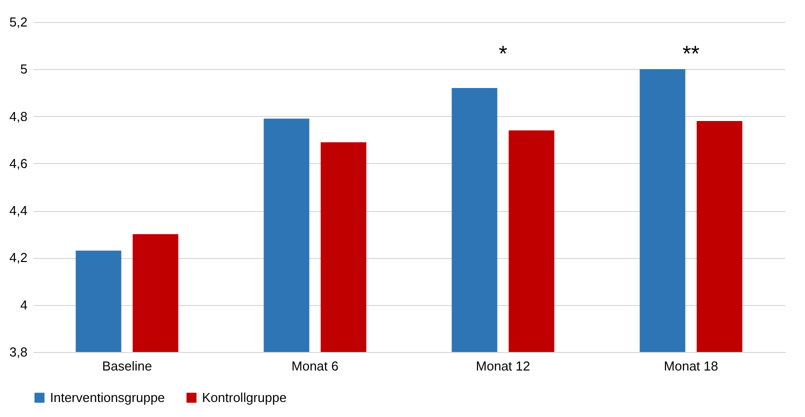 This screenshot has height=417, width=805. What do you see at coordinates (18, 163) in the screenshot?
I see `y-tick-label: 4,6` at bounding box center [18, 163].